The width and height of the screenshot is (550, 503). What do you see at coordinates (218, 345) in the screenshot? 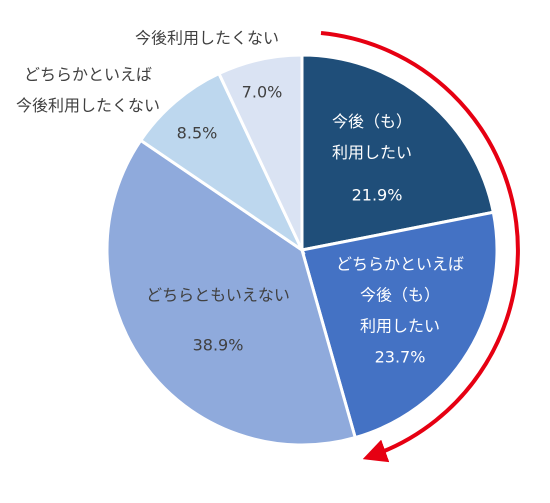
I see `value-label: 38.9%` at bounding box center [218, 345].